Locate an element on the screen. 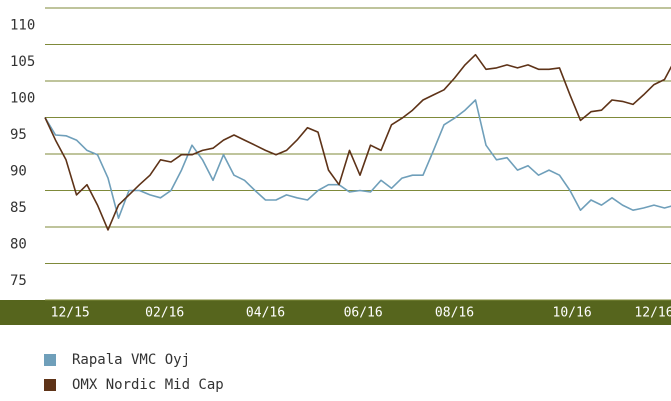 Image resolution: width=671 pixels, height=401 pixels. y-tick-label: 75 is located at coordinates (18, 281).